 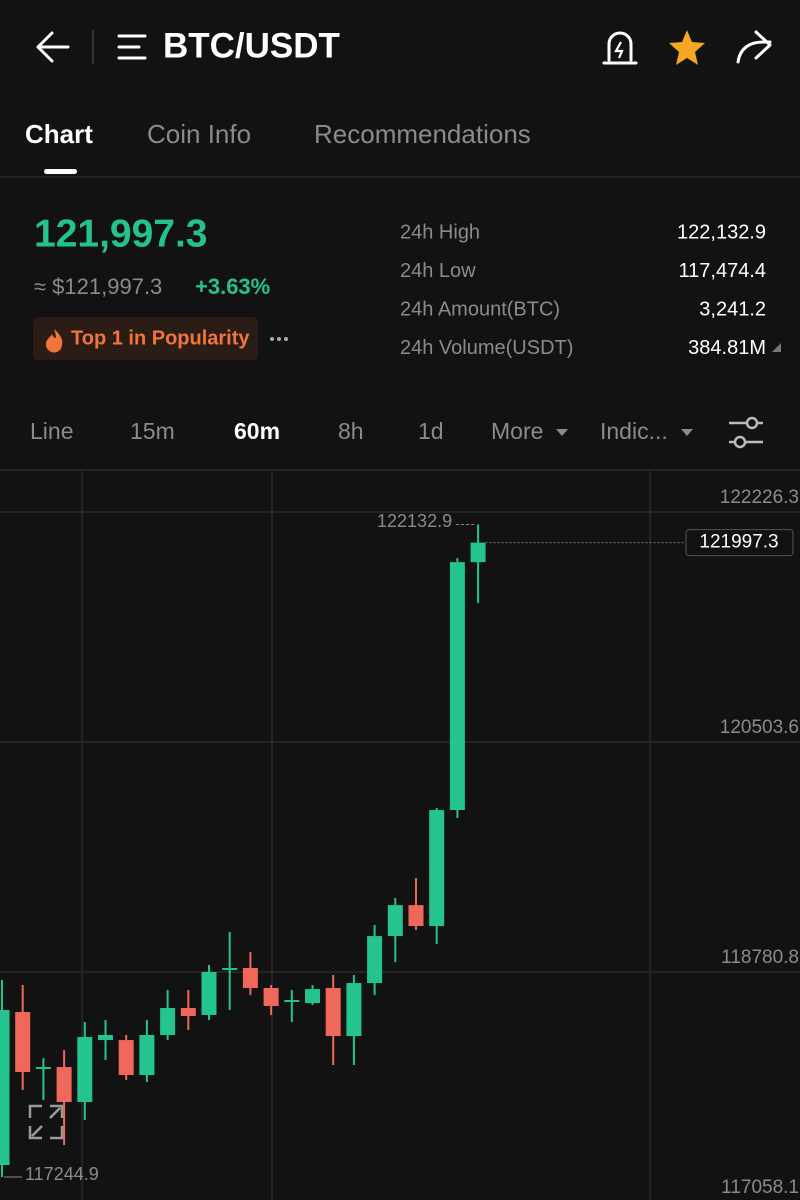 What do you see at coordinates (486, 348) in the screenshot?
I see `stat-label: 24h Volume(USDT)` at bounding box center [486, 348].